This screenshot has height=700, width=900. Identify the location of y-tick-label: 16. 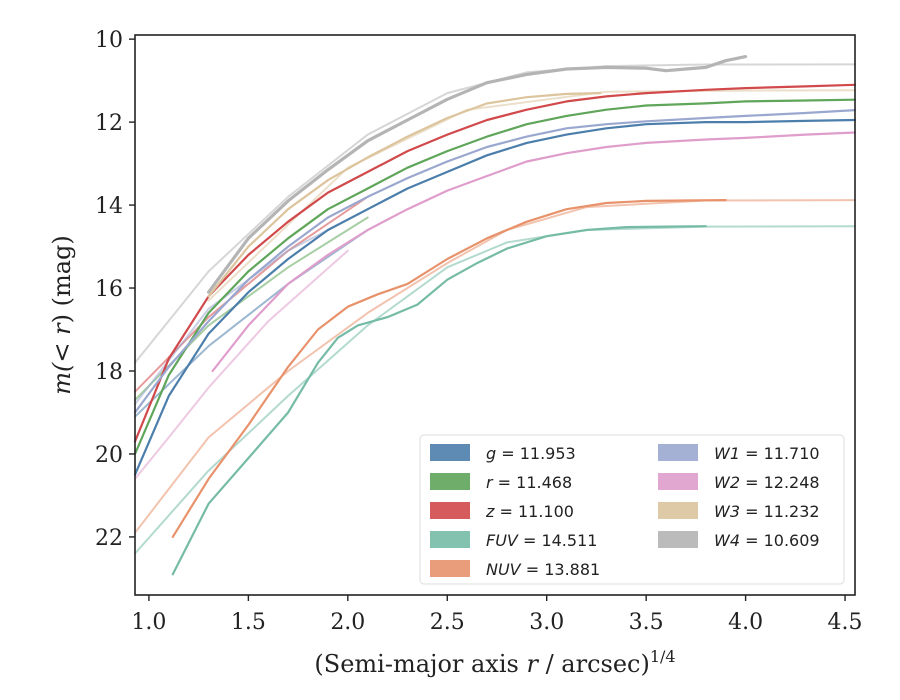
(109, 289).